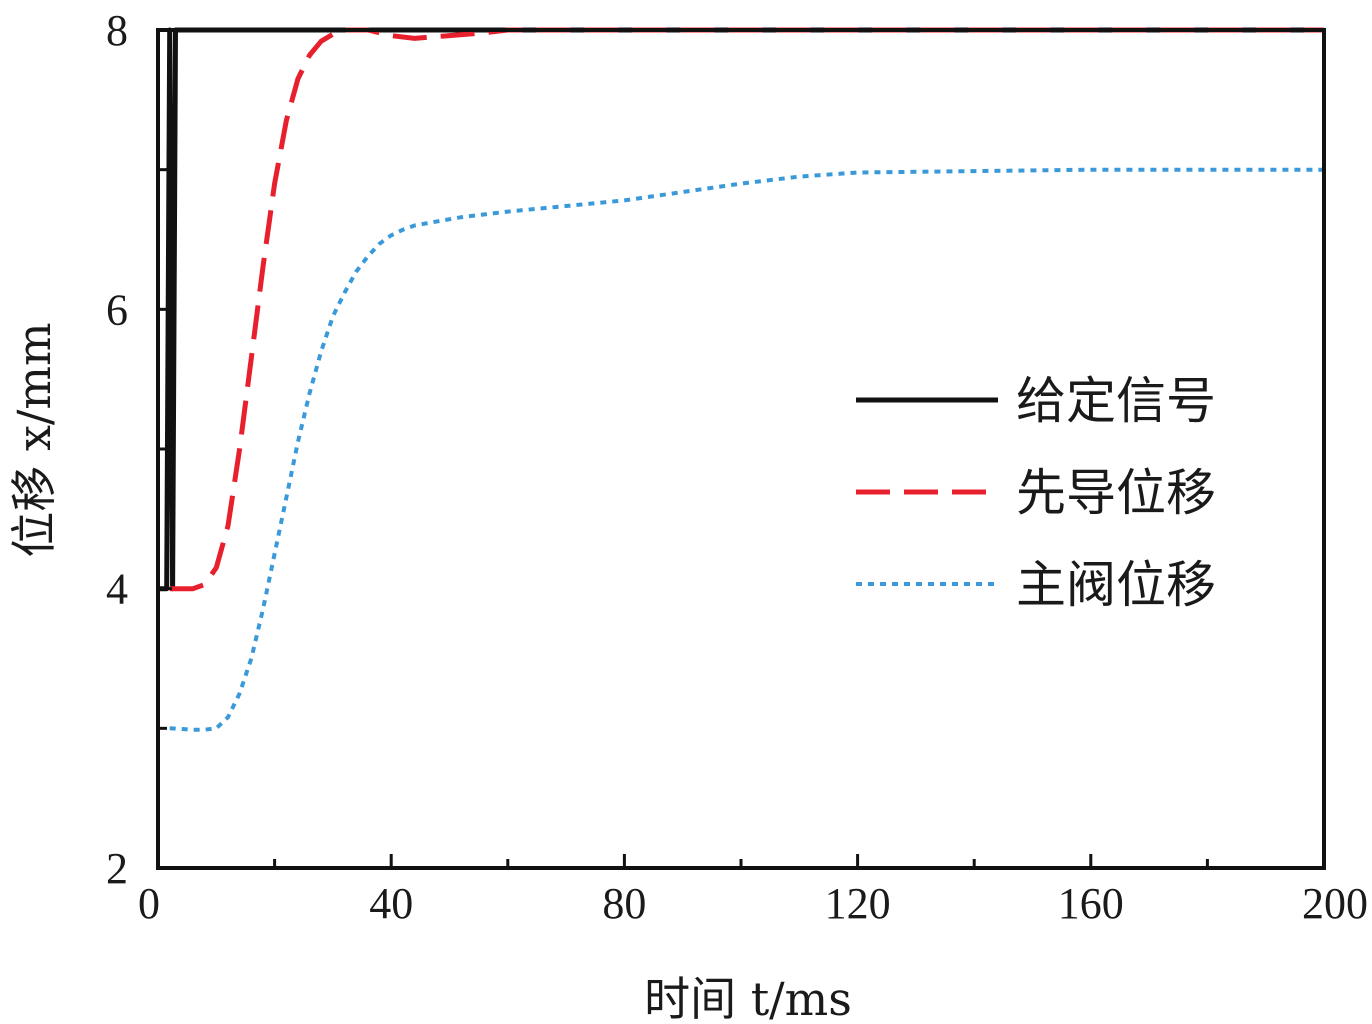 The width and height of the screenshot is (1372, 1024). Describe the element at coordinates (117, 309) in the screenshot. I see `y-tick-label: 6` at that location.